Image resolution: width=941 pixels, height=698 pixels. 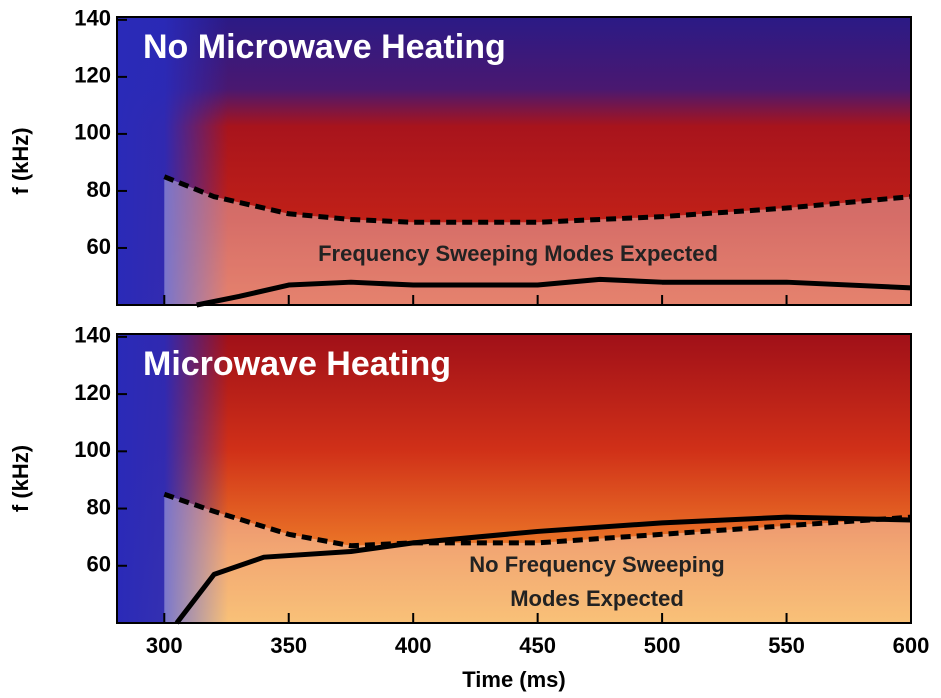 I want to click on x-tick-label: 450, so click(x=537, y=645).